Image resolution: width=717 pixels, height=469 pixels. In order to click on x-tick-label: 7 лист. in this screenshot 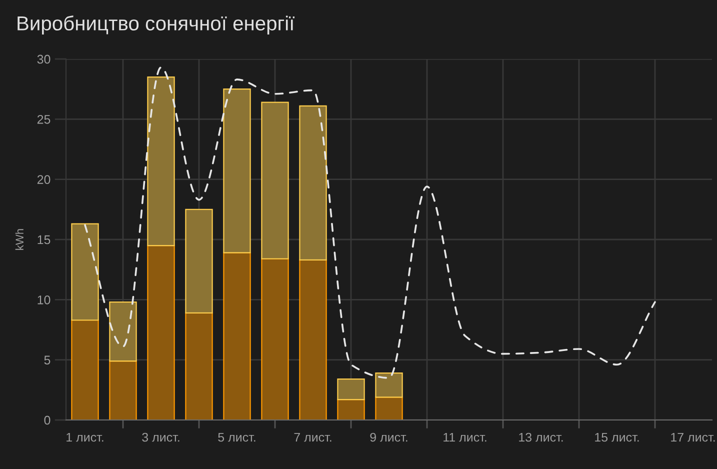, I will do `click(313, 437)`.